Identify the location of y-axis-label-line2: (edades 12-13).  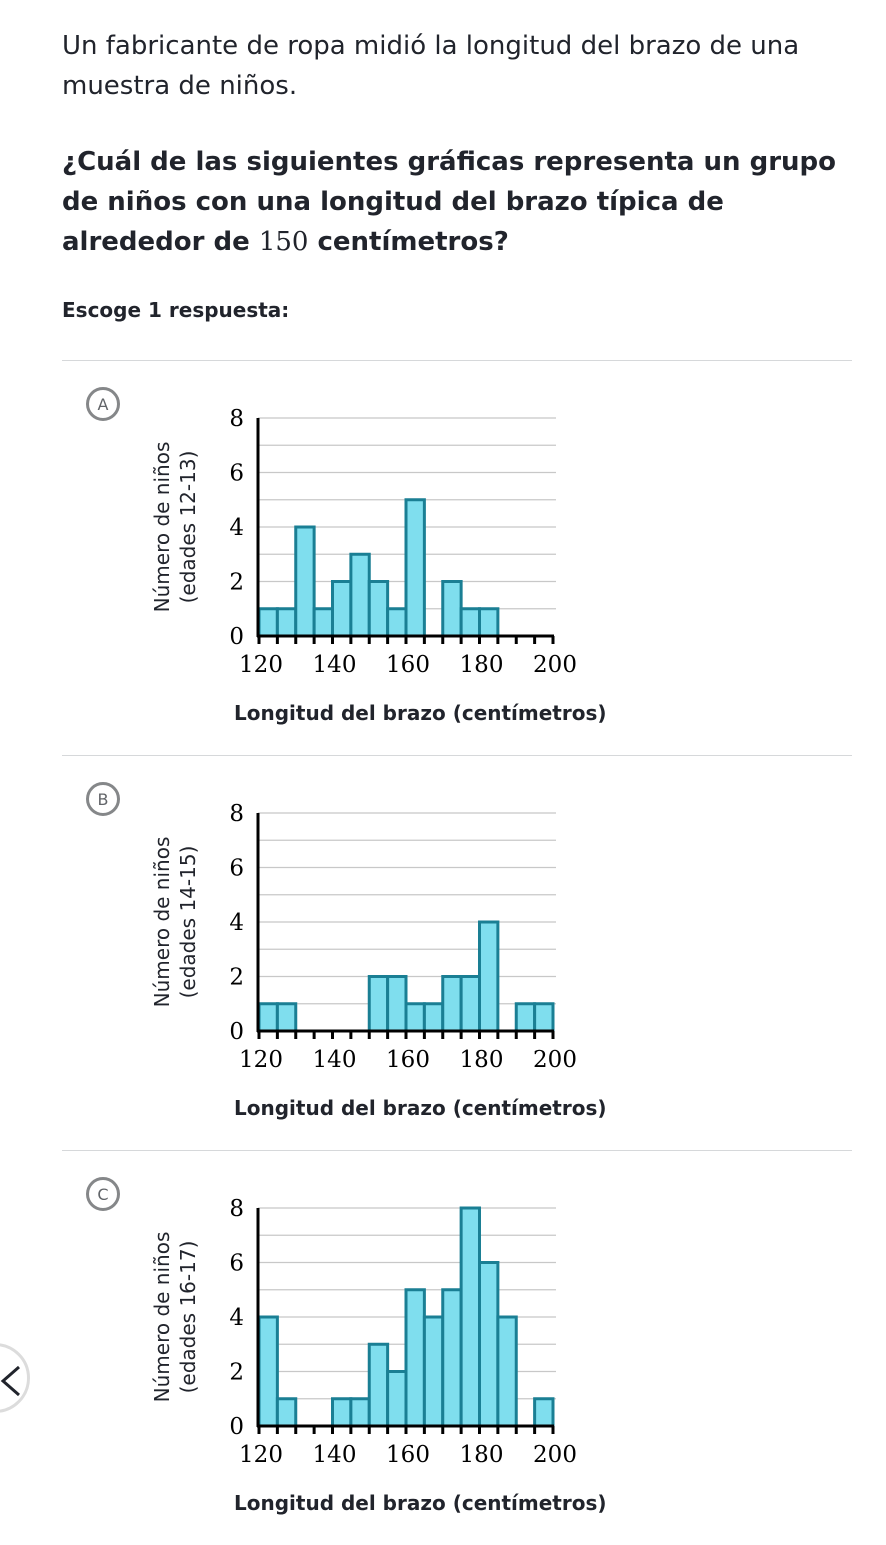
(188, 527).